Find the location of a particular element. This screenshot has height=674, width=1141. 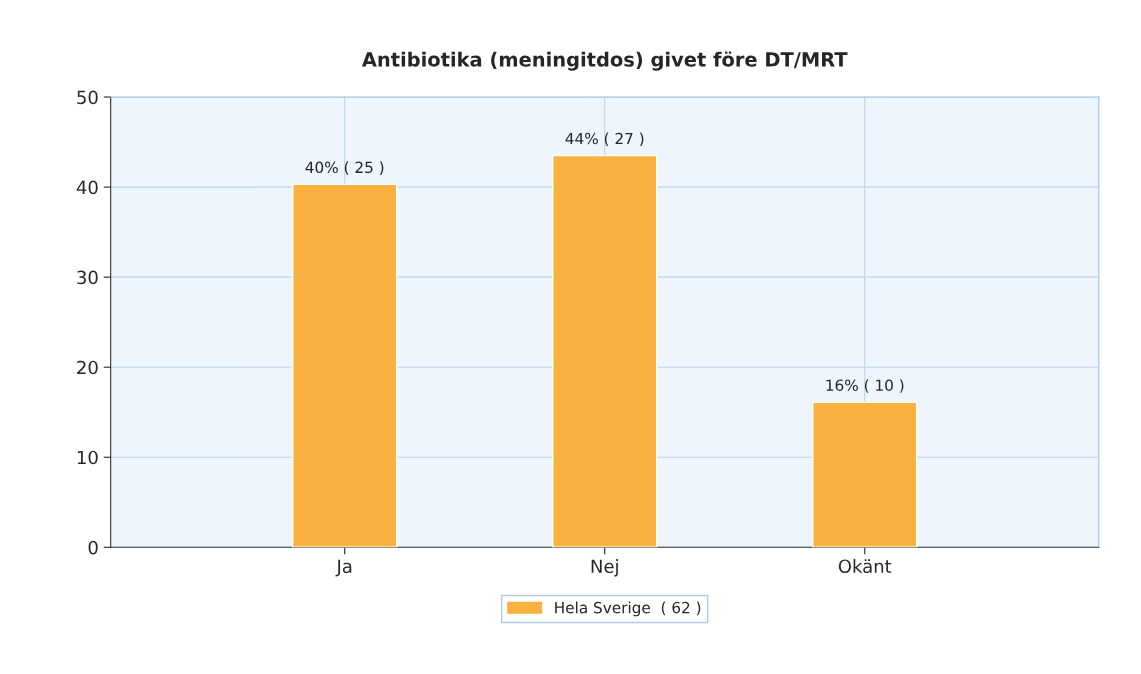

x-tick-label: Ja is located at coordinates (343, 568).